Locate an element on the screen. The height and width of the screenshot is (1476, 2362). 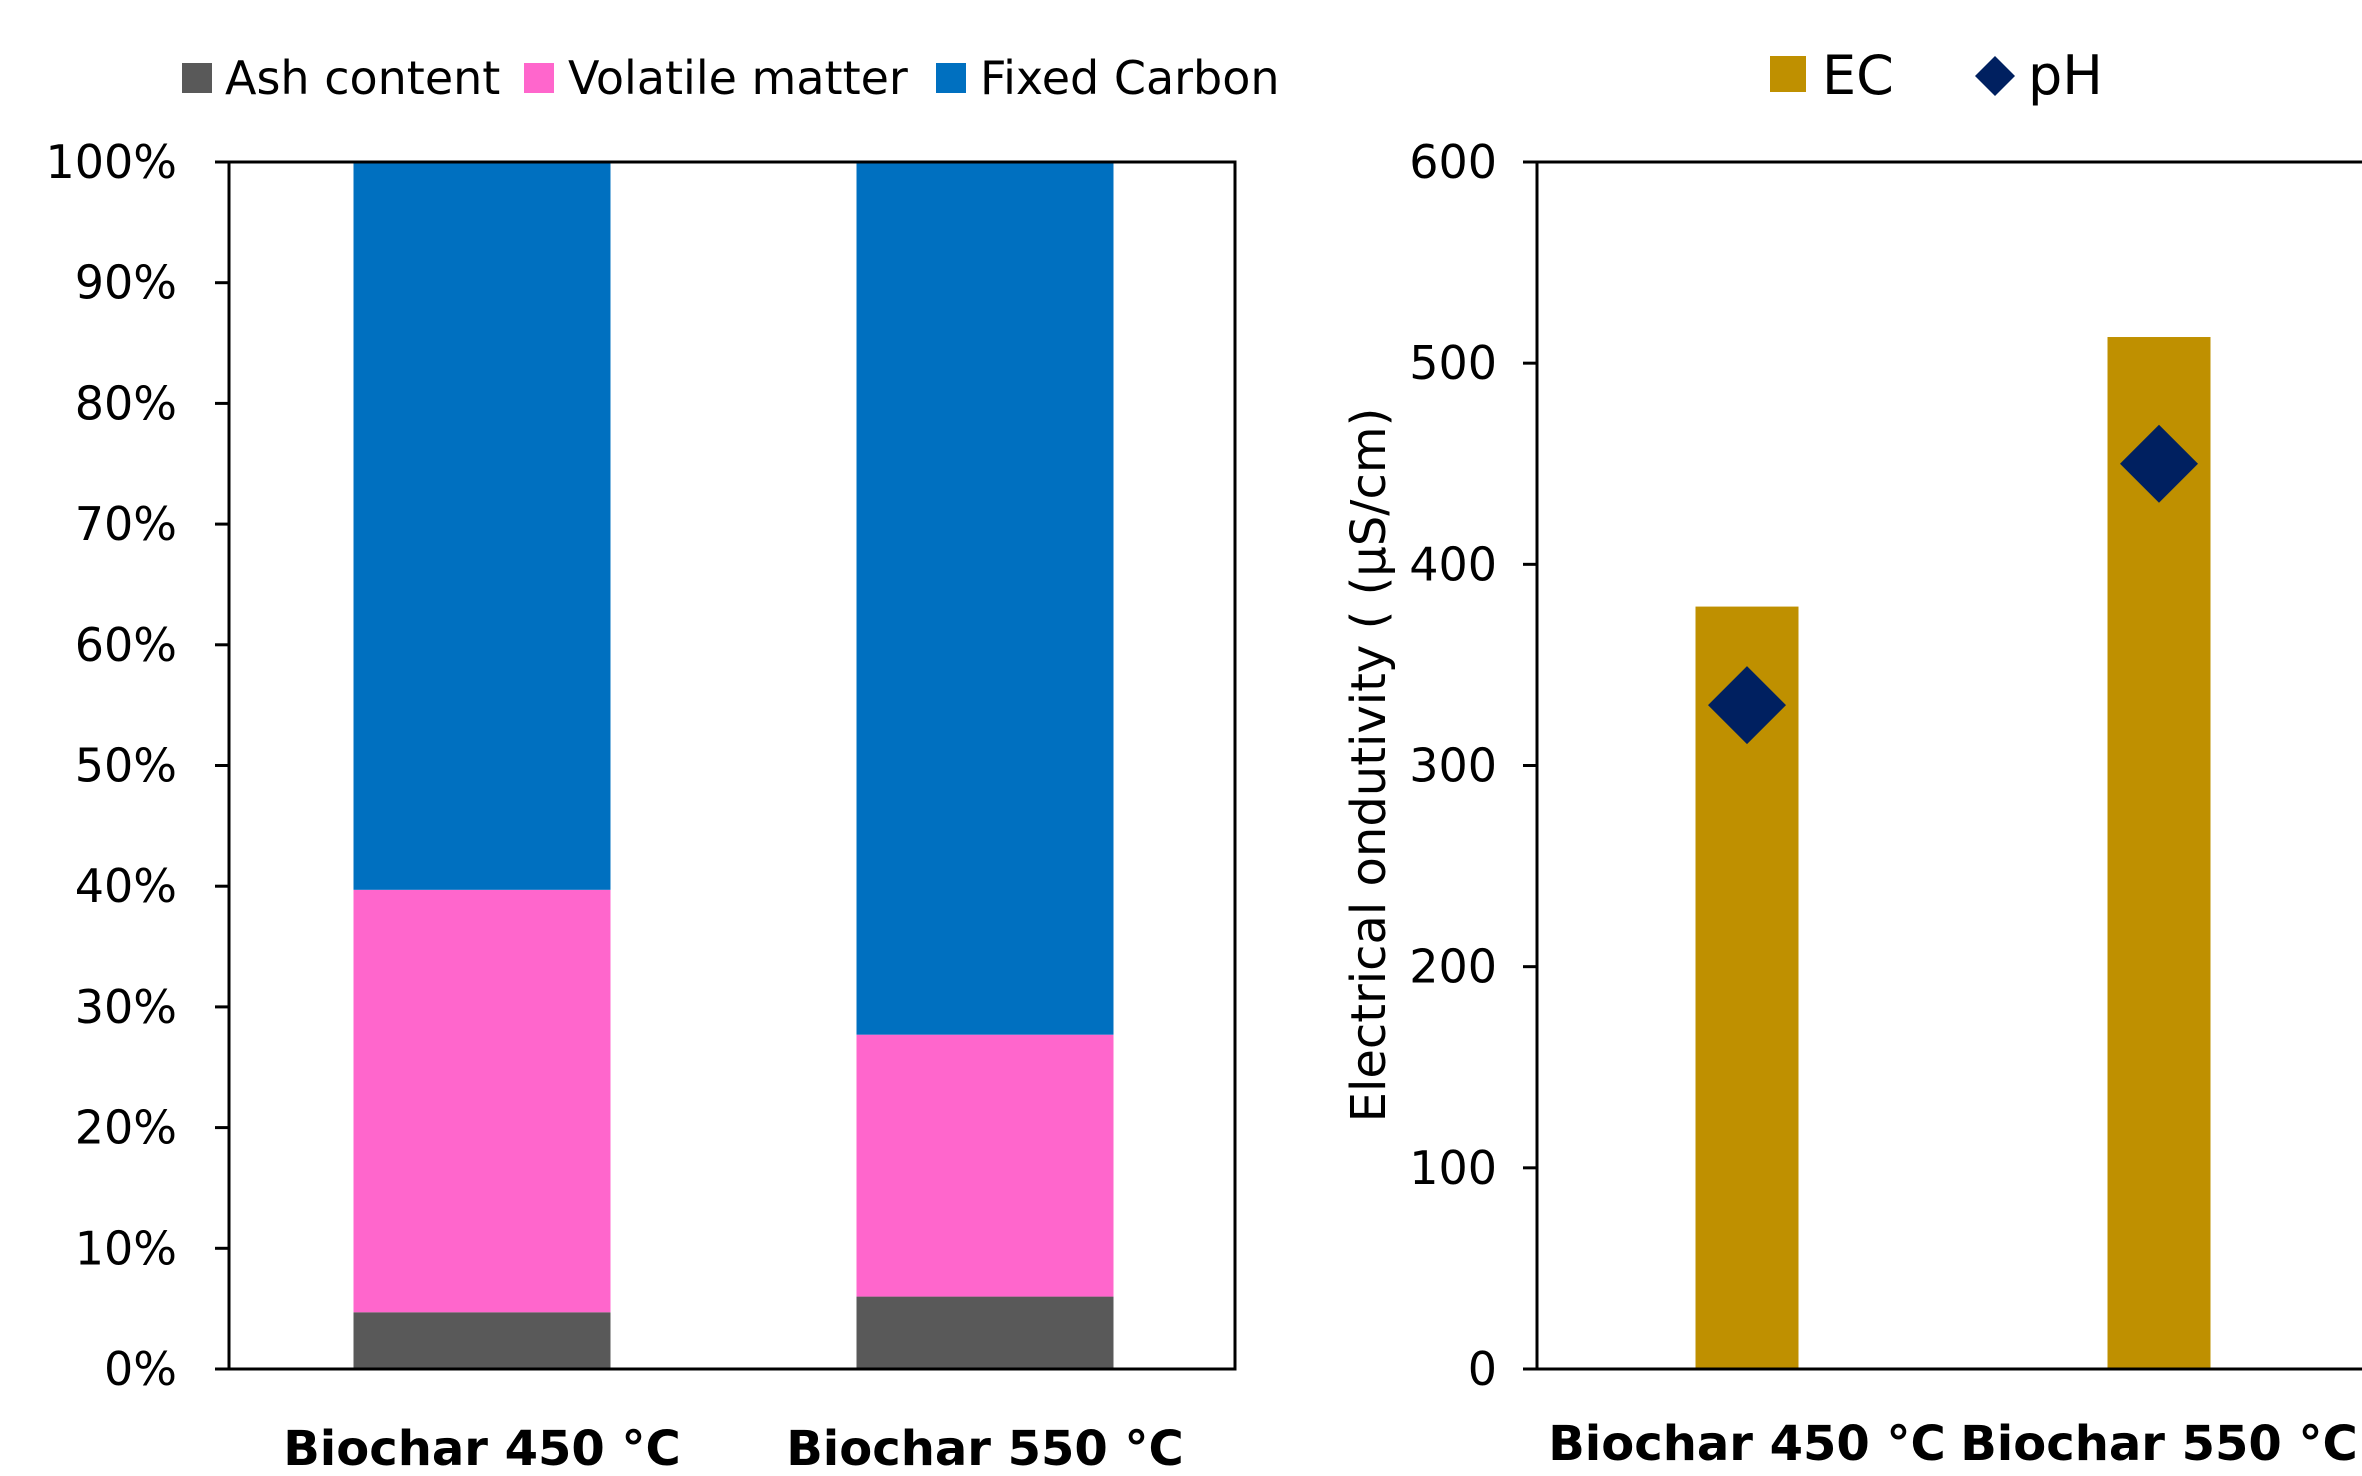
y-tick-label: 0 is located at coordinates (1482, 1369).